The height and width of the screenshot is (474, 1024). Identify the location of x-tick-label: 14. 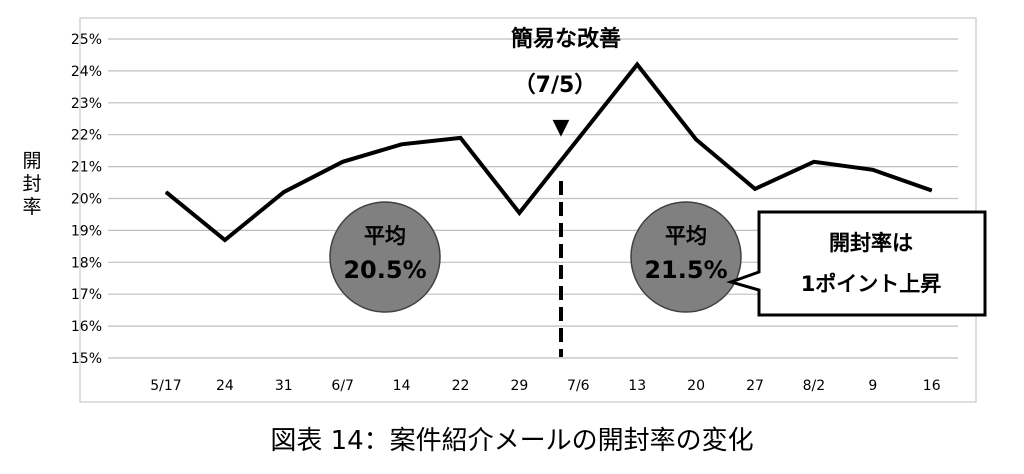
(402, 386).